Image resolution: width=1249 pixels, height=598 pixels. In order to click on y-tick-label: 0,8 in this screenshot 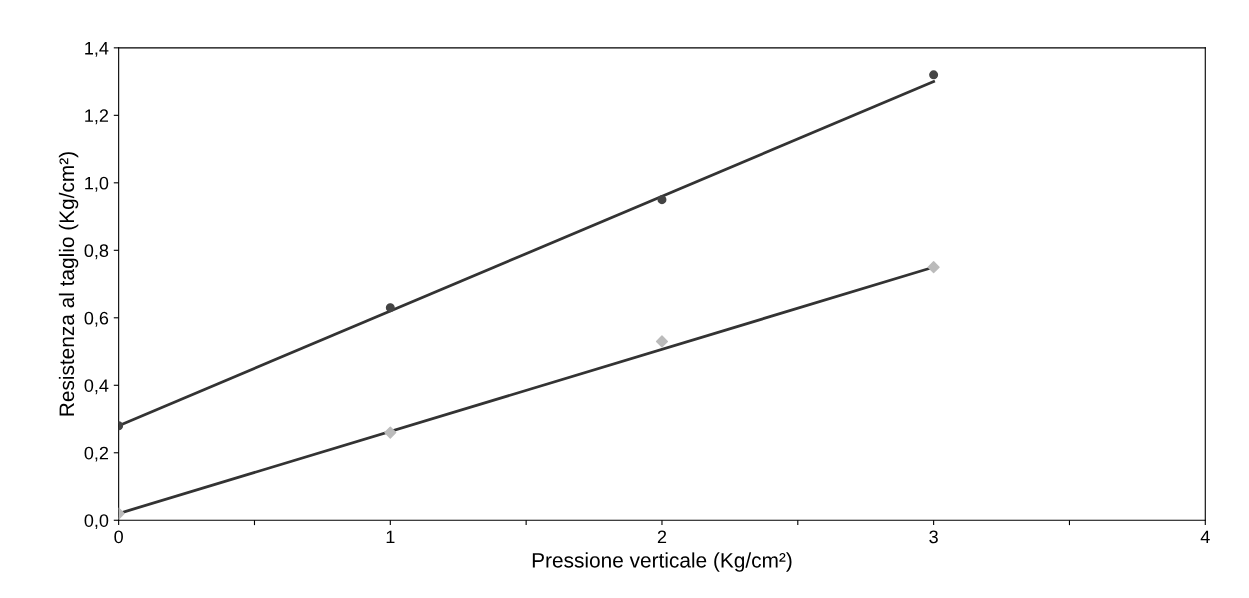, I will do `click(96, 252)`.